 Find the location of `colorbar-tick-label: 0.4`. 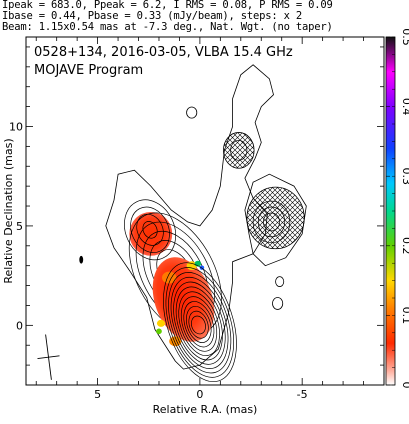

colorbar-tick-label: 0.4 is located at coordinates (404, 107).